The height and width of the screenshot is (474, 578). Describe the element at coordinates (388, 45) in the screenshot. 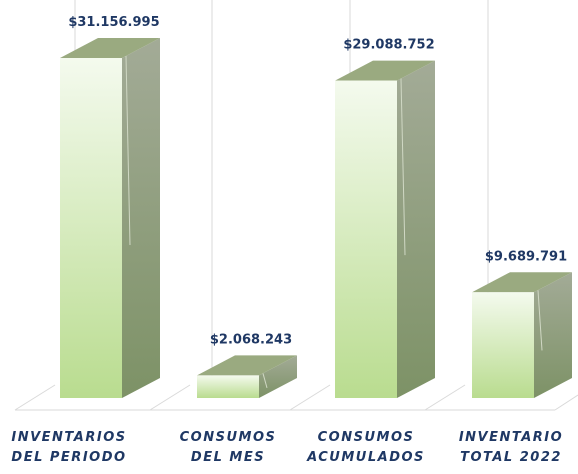

I see `value-label: $29.088.752` at that location.